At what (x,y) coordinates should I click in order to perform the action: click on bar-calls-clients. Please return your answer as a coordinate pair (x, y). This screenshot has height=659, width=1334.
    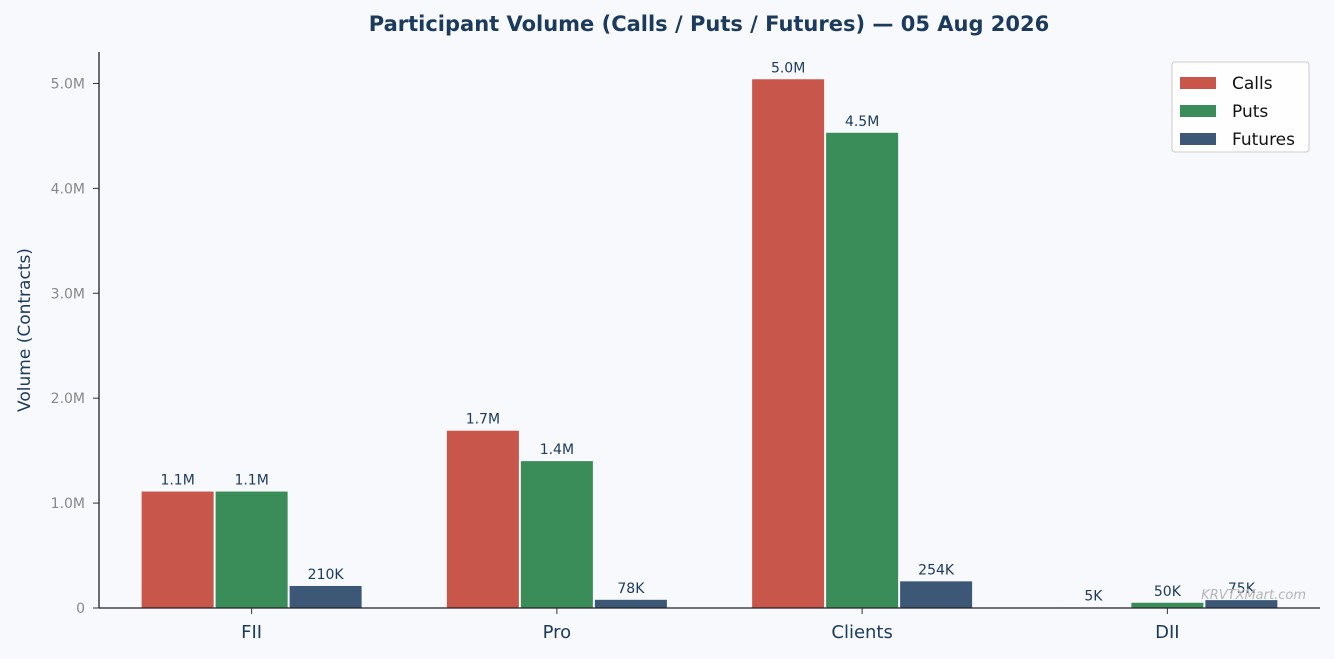
    Looking at the image, I should click on (788, 344).